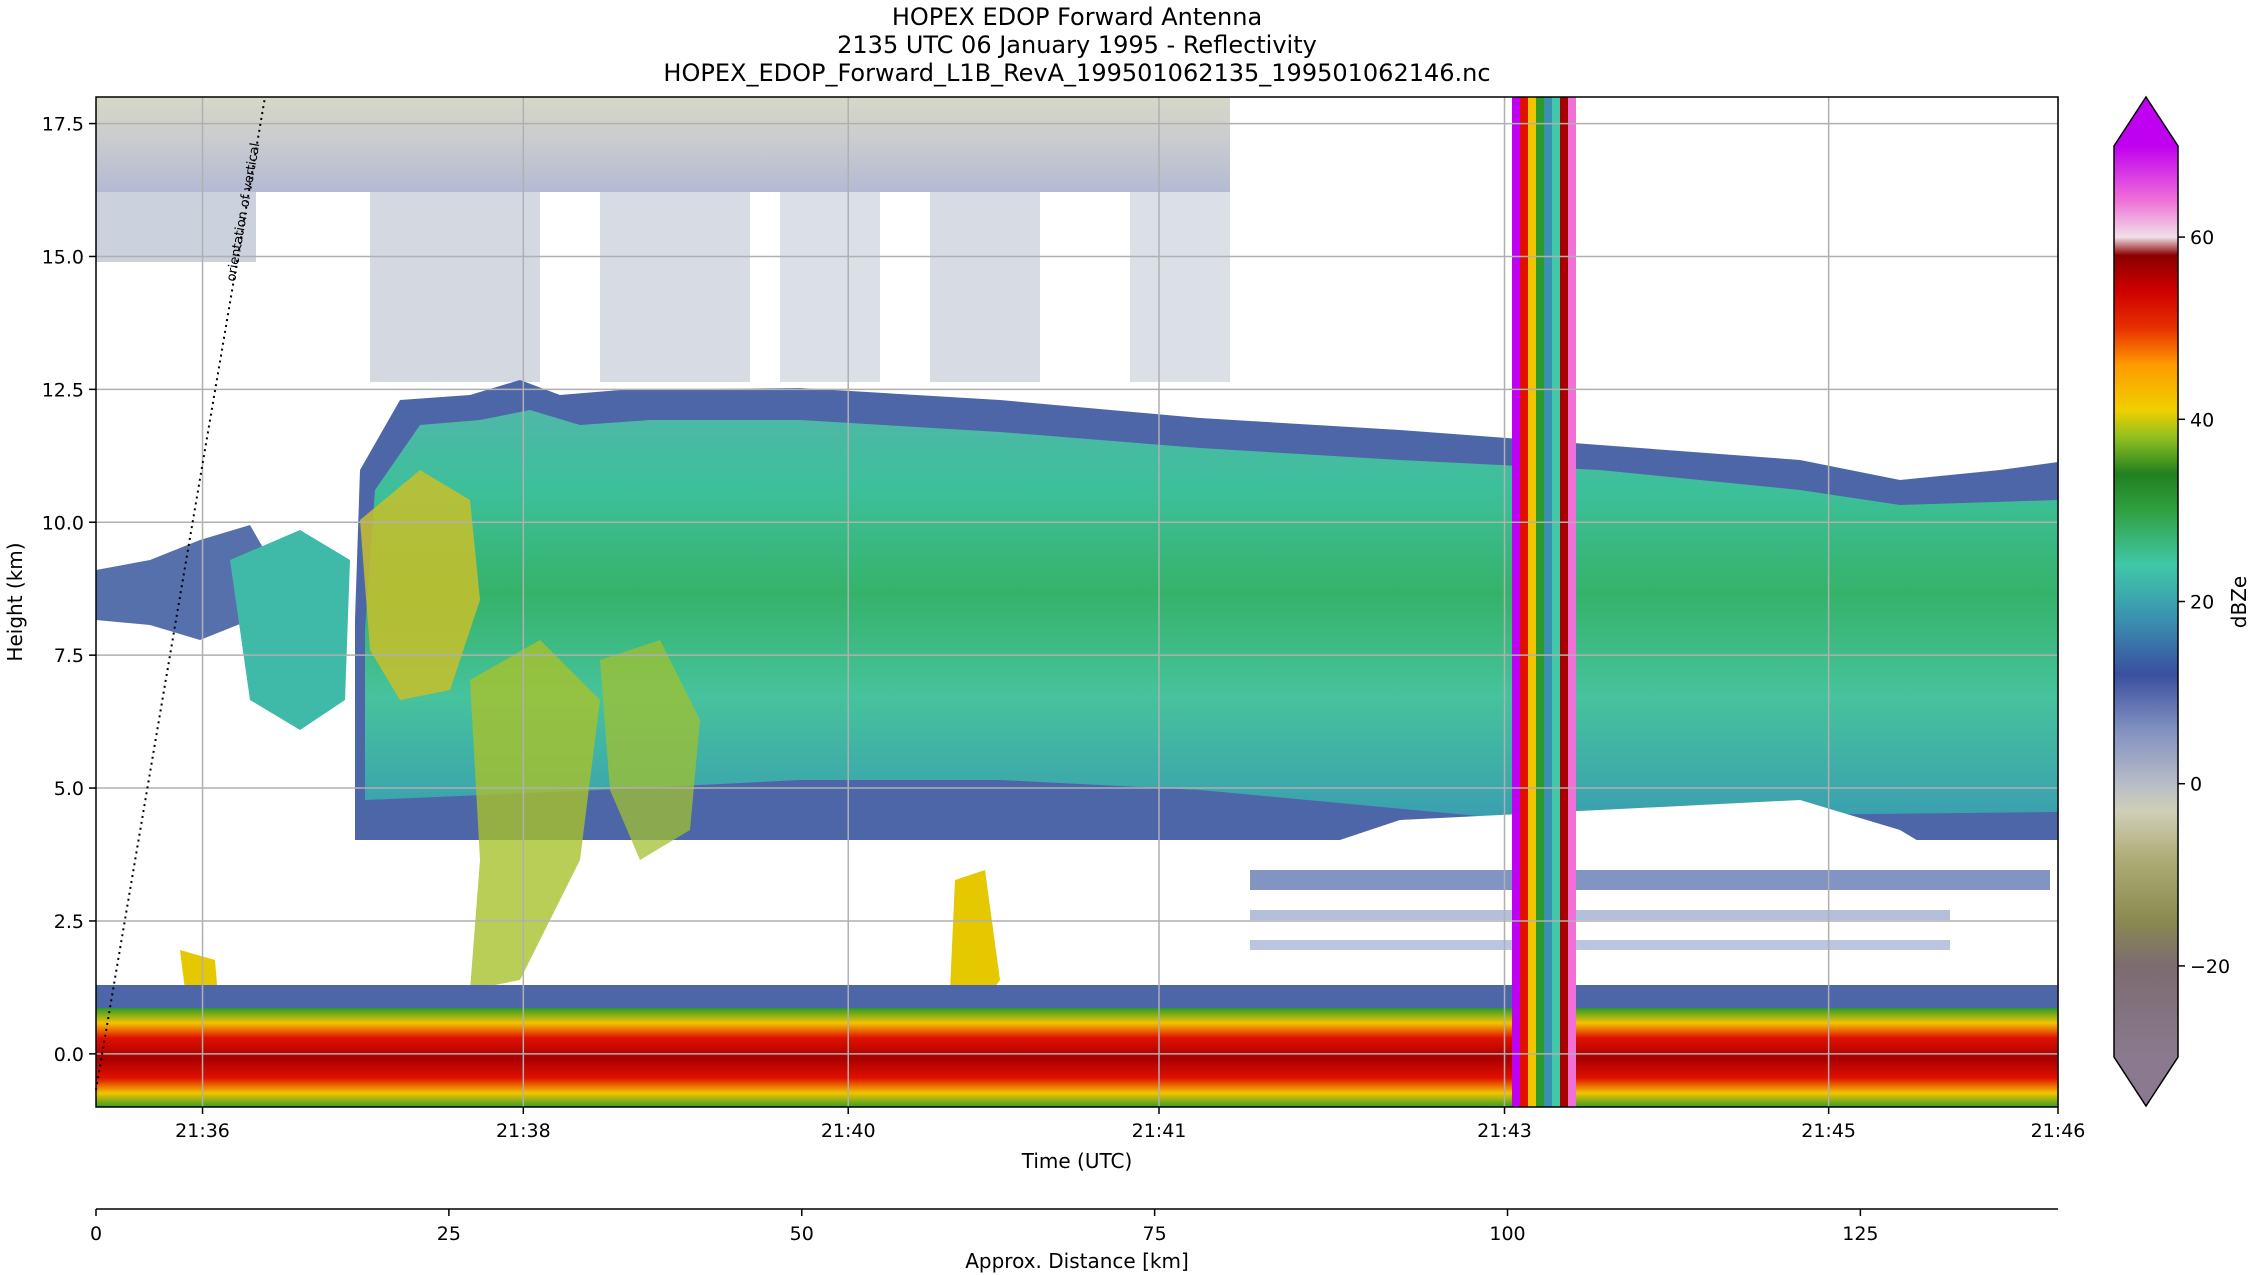 This screenshot has height=1275, width=2250. Describe the element at coordinates (69, 656) in the screenshot. I see `y-tick-label: 7.5` at that location.